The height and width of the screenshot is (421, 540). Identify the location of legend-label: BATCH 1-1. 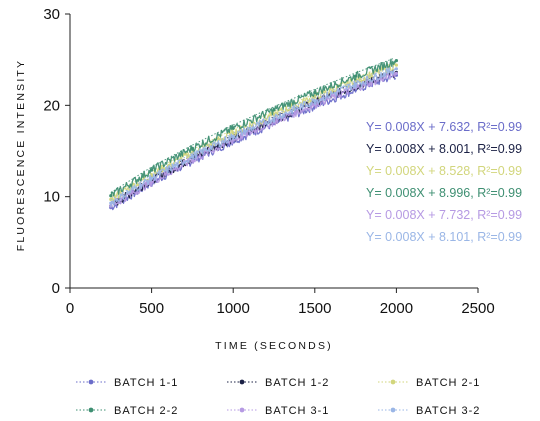
(146, 383).